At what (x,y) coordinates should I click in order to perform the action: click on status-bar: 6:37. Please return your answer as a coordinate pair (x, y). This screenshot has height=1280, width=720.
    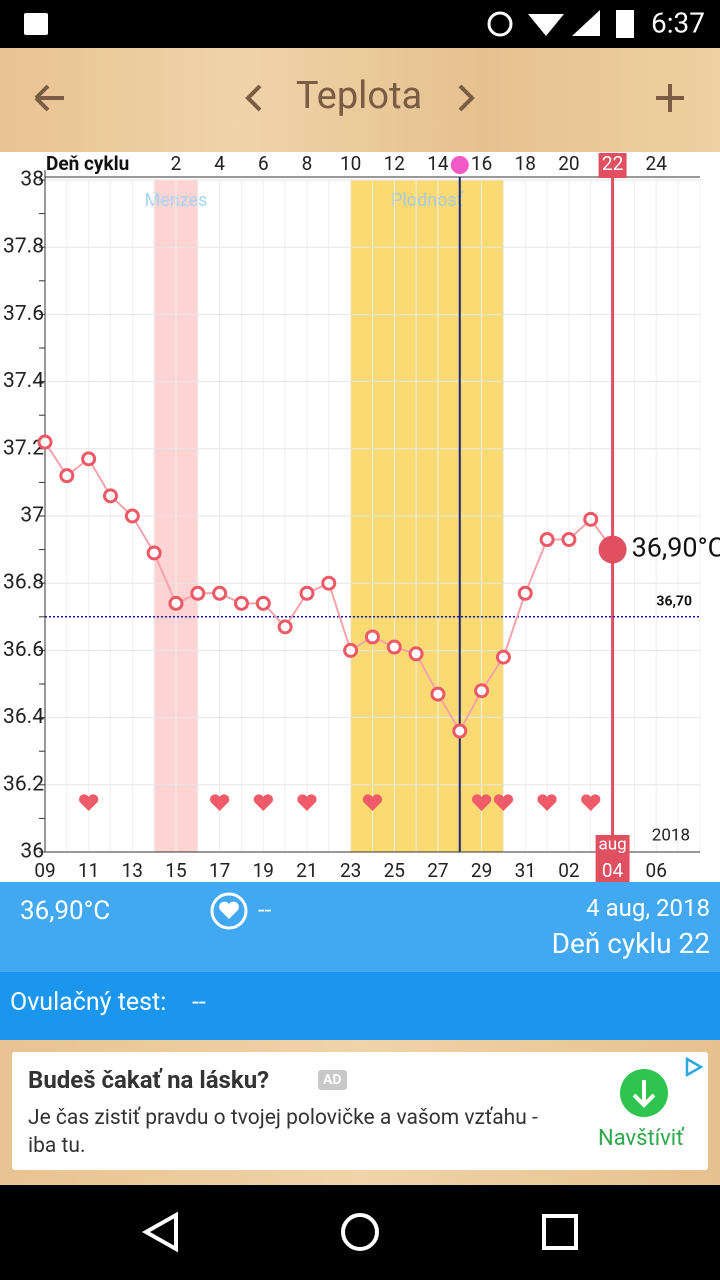
    Looking at the image, I should click on (360, 24).